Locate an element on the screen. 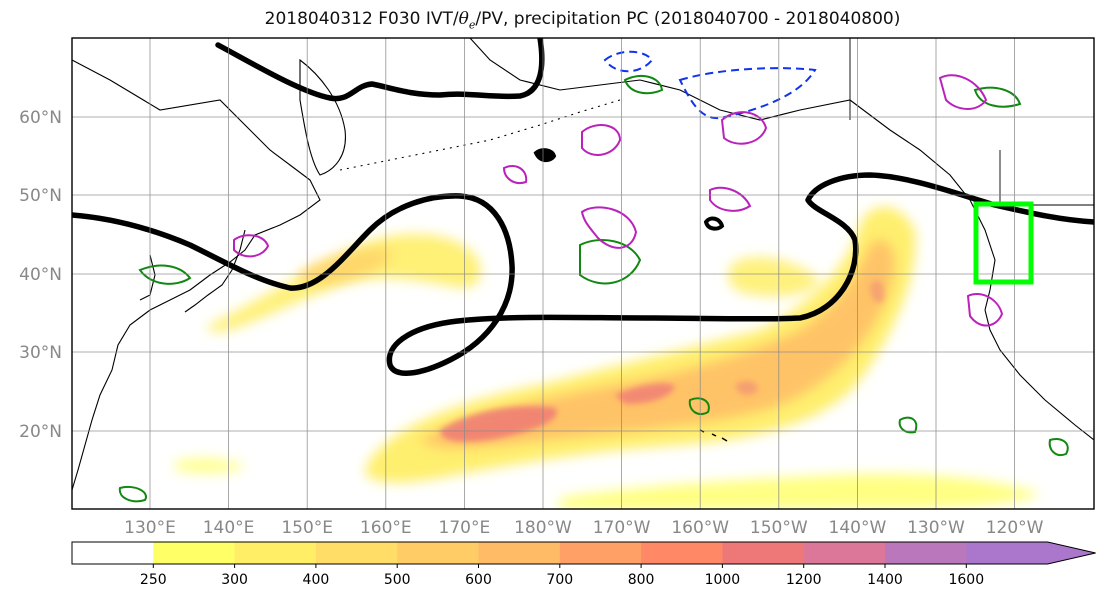 This screenshot has height=603, width=1105. ivt-blob-east-pacific is located at coordinates (774, 277).